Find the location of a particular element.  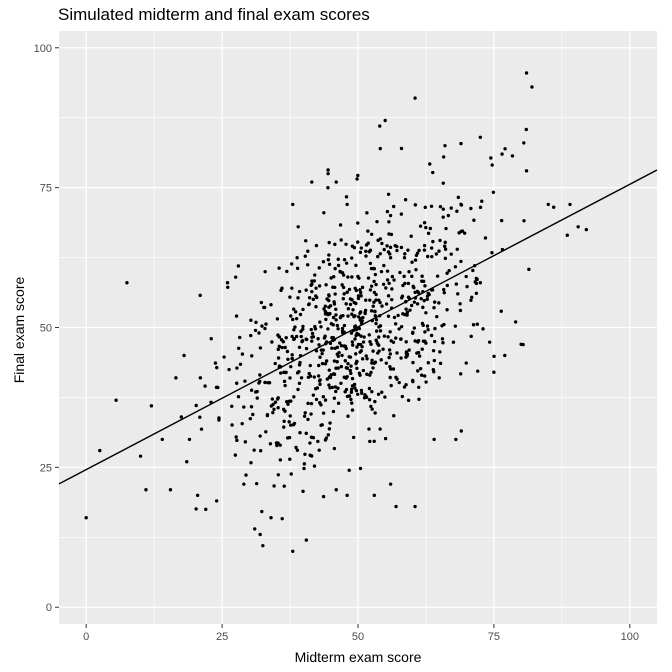

x-tick-label: 100 is located at coordinates (630, 637).